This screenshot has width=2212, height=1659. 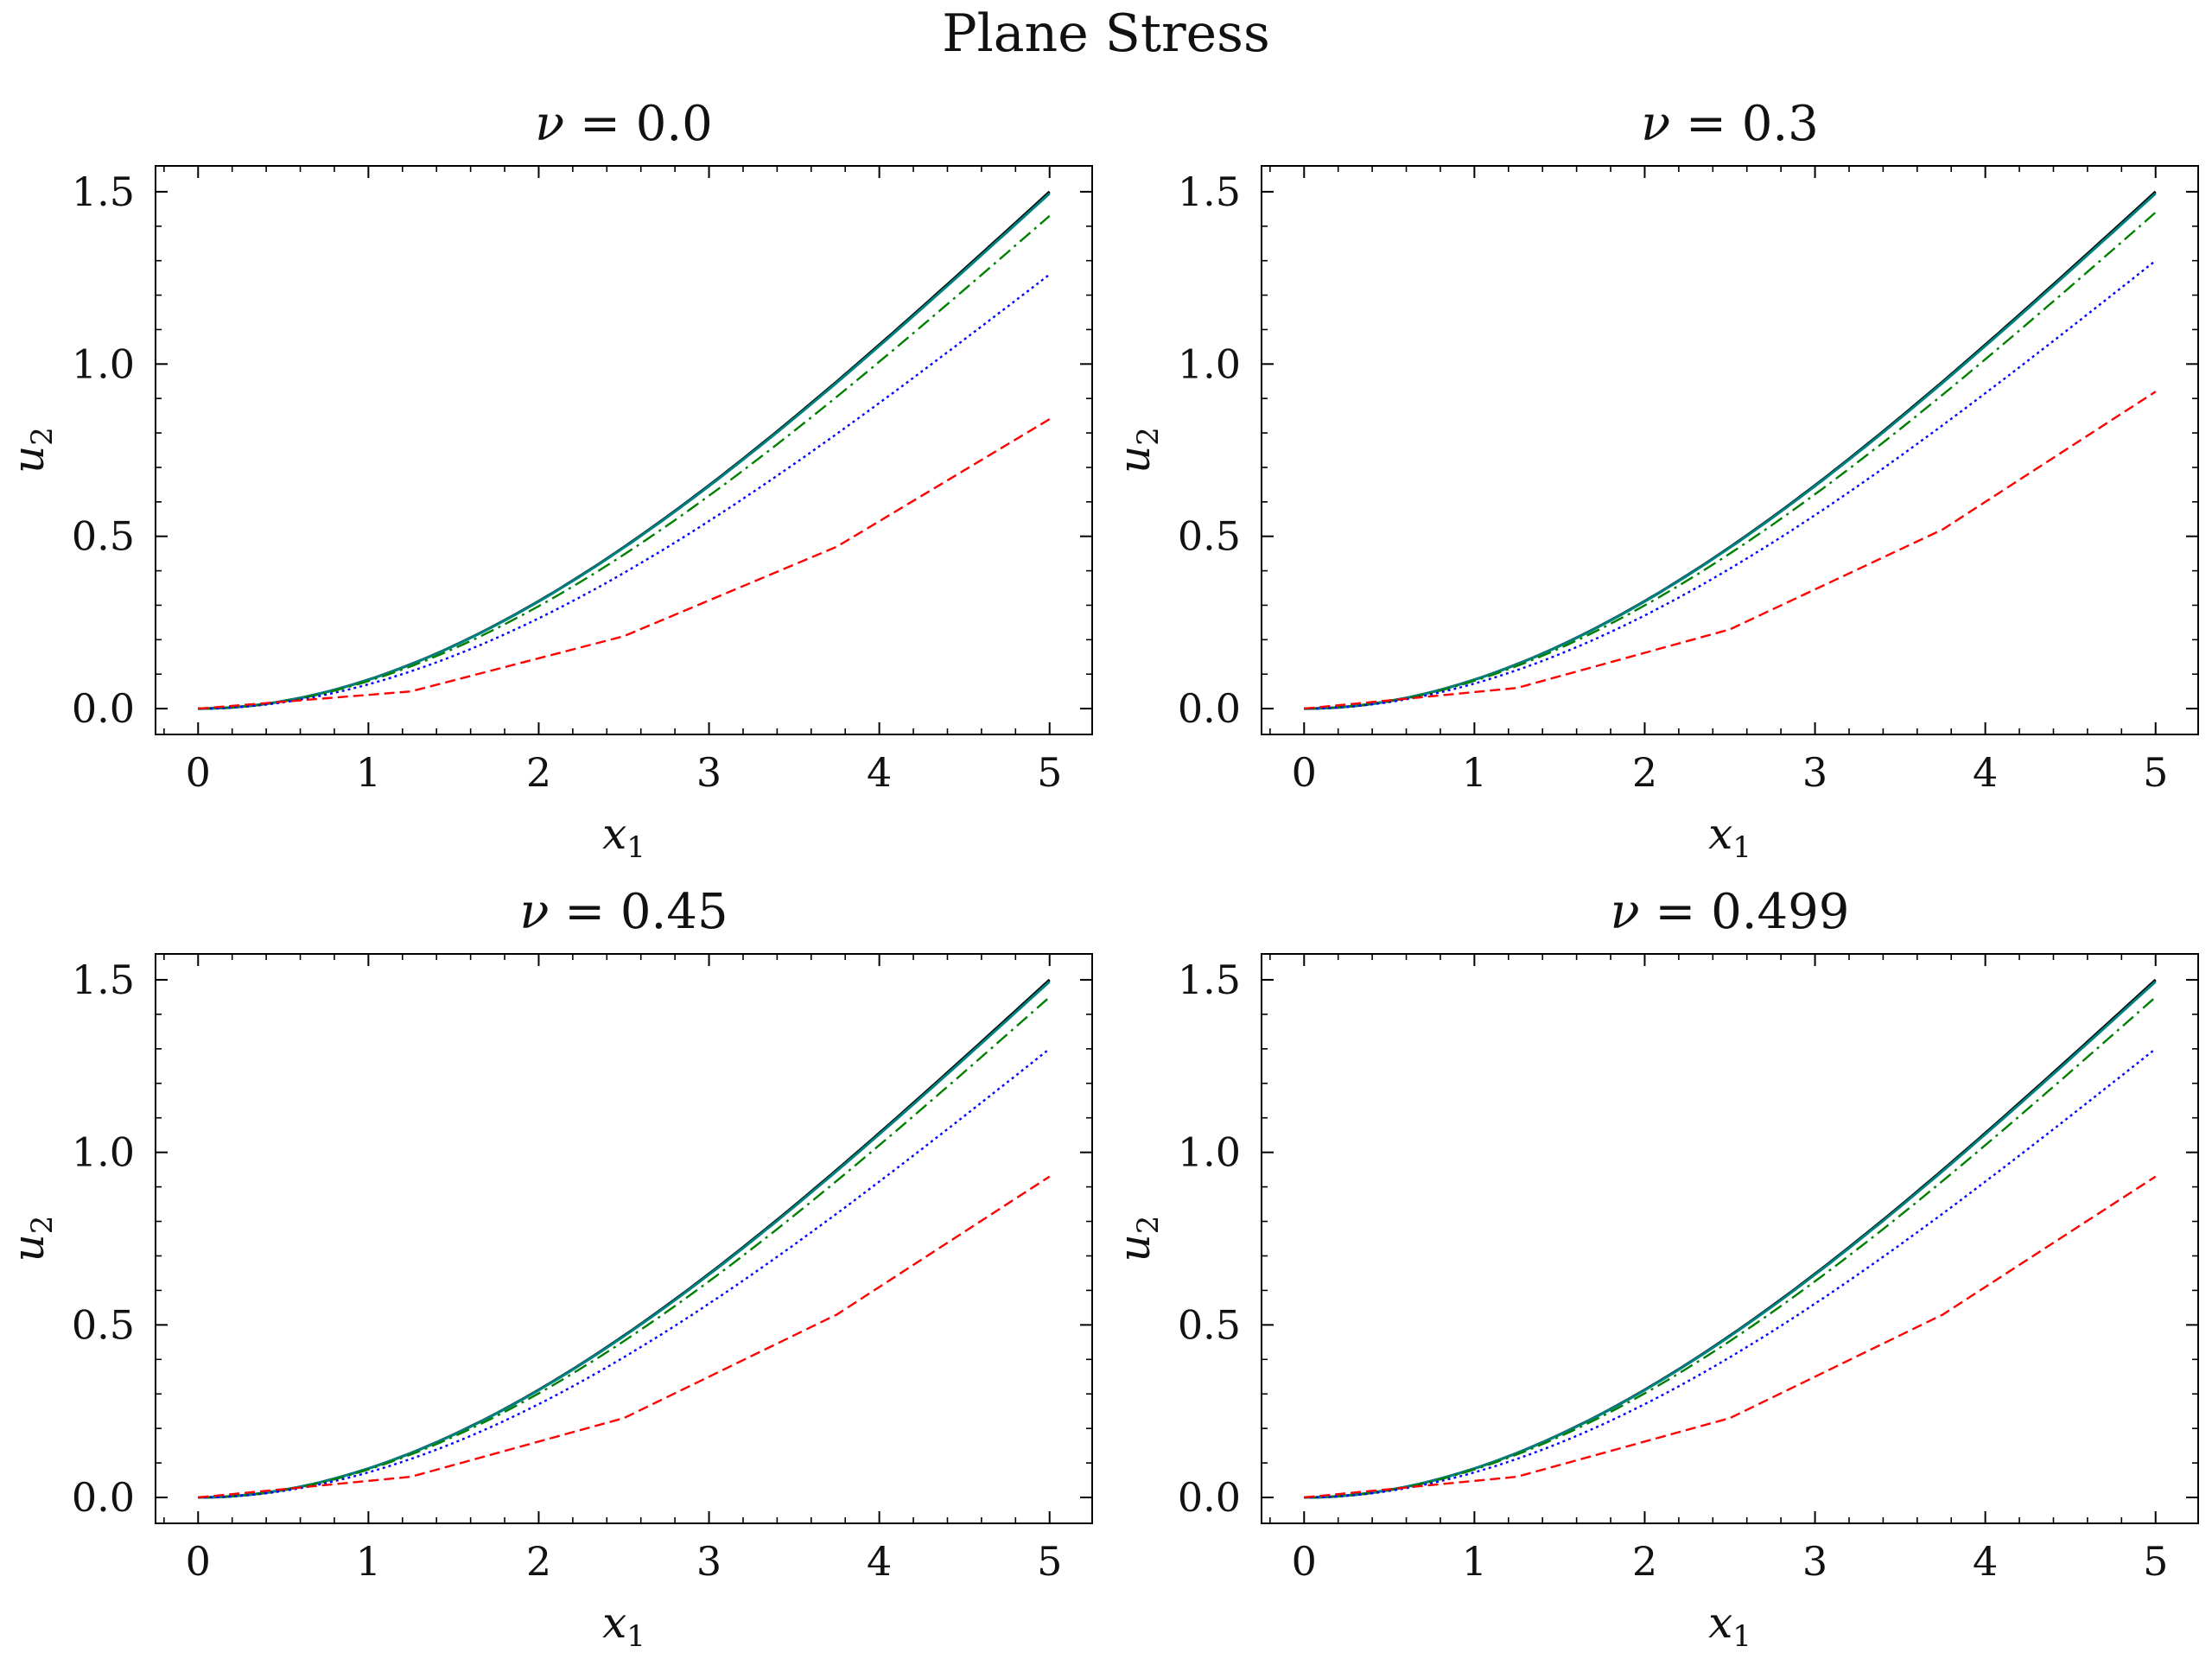 What do you see at coordinates (623, 912) in the screenshot?
I see `chart-title: ν = 0.45` at bounding box center [623, 912].